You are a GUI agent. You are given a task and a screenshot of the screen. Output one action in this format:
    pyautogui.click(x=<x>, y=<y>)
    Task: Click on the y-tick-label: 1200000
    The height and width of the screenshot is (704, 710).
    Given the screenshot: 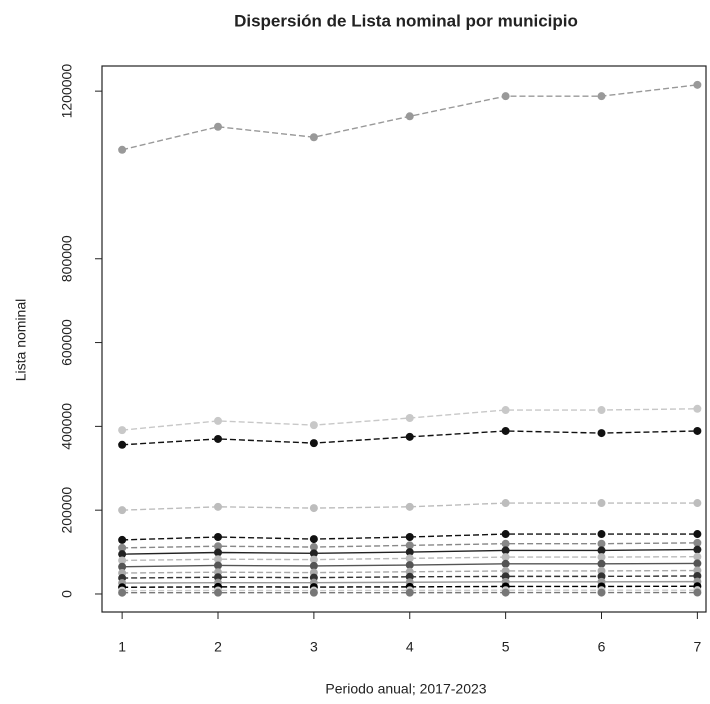 What is the action you would take?
    pyautogui.click(x=67, y=91)
    